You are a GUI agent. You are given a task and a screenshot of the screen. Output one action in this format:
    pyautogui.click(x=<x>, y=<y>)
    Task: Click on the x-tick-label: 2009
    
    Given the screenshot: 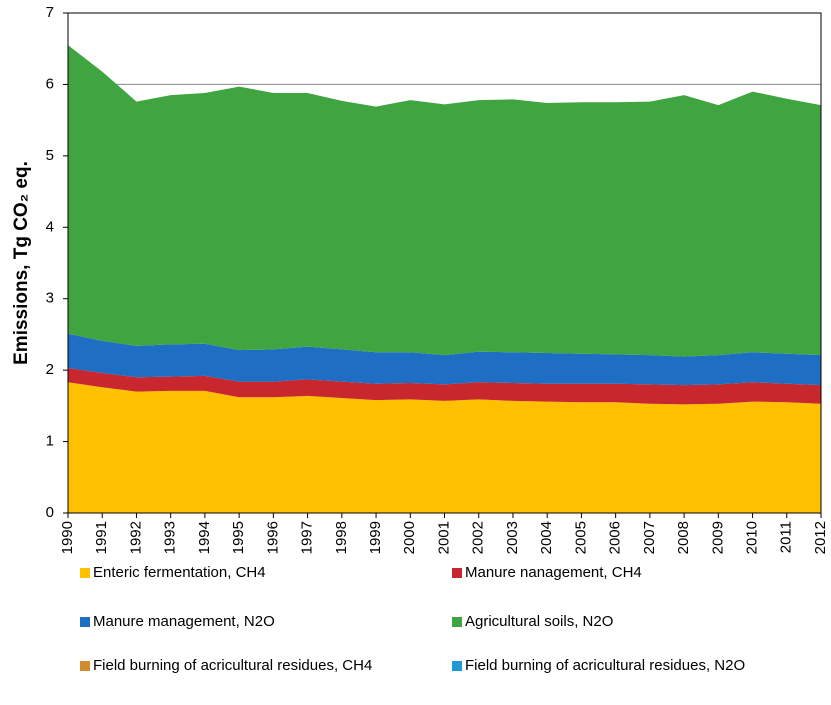 What is the action you would take?
    pyautogui.click(x=717, y=537)
    